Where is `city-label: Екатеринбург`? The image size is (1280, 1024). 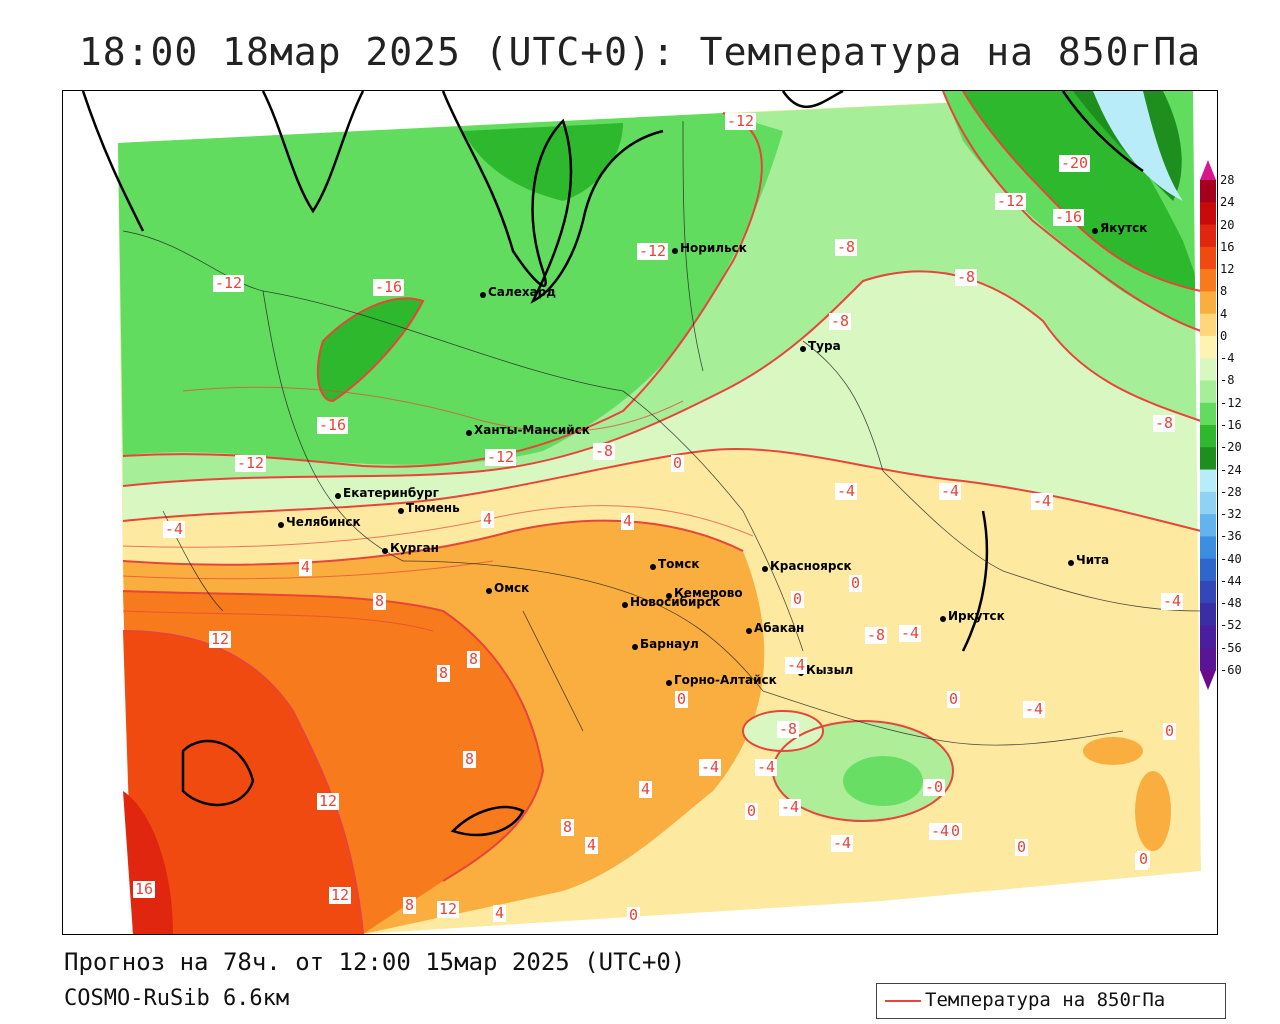 city-label: Екатеринбург is located at coordinates (391, 493).